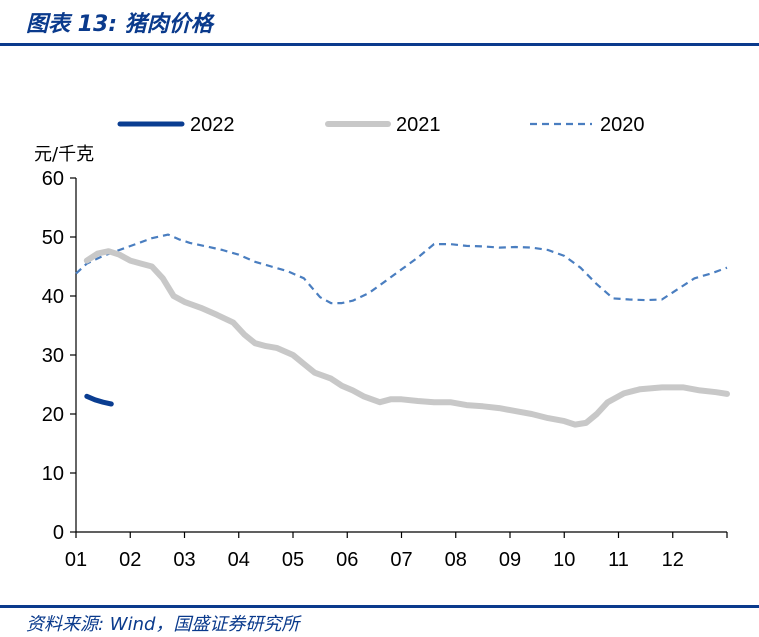  Describe the element at coordinates (239, 560) in the screenshot. I see `x-tick-label: 04` at that location.